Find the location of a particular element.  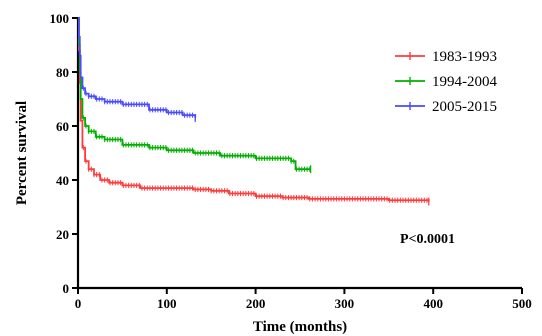

legend-label: 2005-2015 is located at coordinates (464, 107).